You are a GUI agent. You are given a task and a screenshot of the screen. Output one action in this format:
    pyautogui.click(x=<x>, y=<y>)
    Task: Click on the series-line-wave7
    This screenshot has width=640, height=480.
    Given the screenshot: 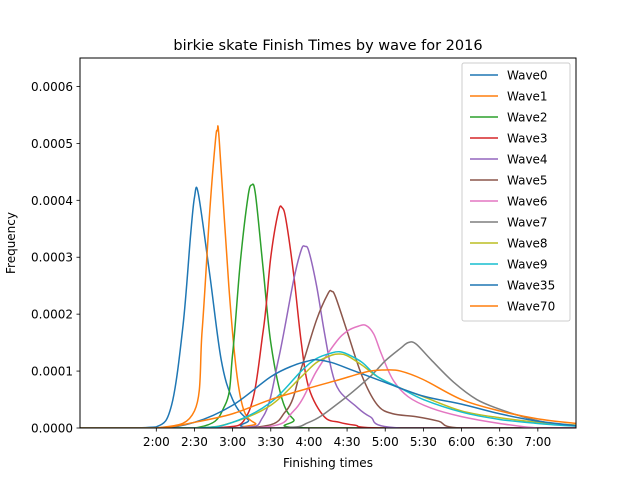 What is the action you would take?
    pyautogui.click(x=328, y=384)
    